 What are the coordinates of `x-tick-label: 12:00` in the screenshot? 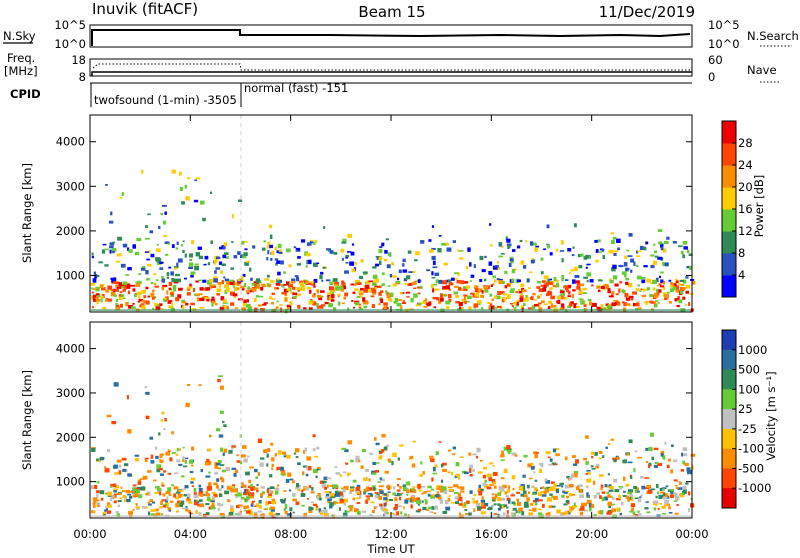 It's located at (390, 534).